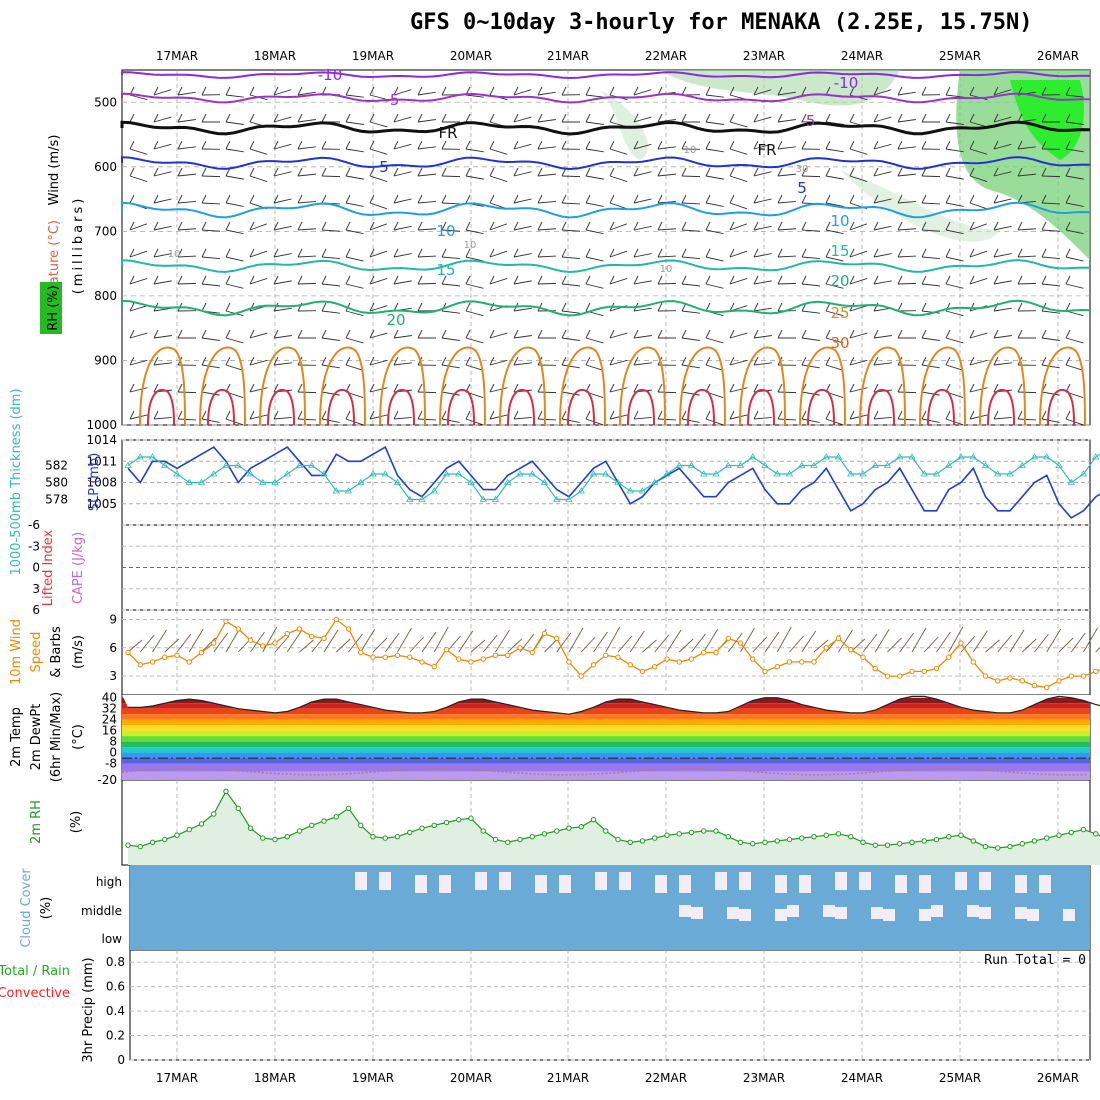 This screenshot has width=1100, height=1100. What do you see at coordinates (109, 709) in the screenshot?
I see `temp-tick: 32` at bounding box center [109, 709].